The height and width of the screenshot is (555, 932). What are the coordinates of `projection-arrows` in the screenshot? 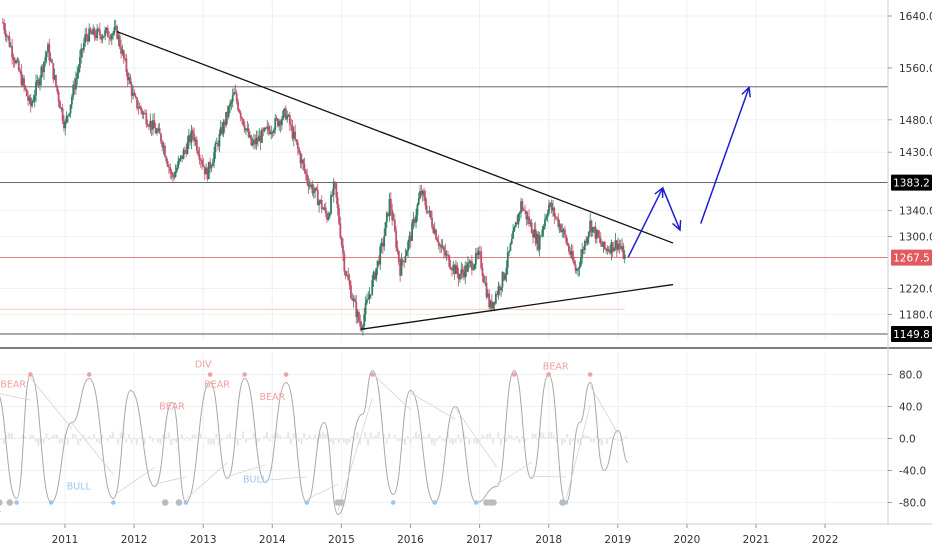 It's located at (689, 172).